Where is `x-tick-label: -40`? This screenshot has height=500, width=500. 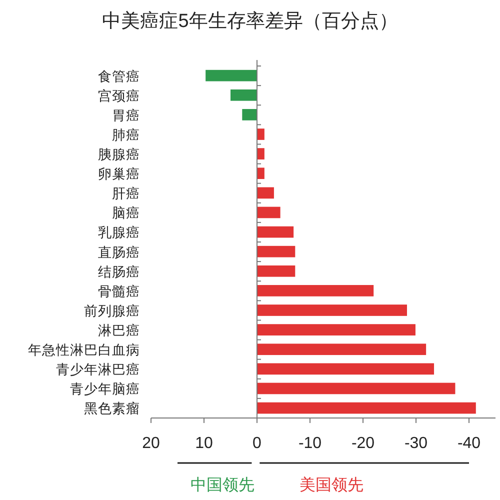 x-tick-label: -40 is located at coordinates (469, 443).